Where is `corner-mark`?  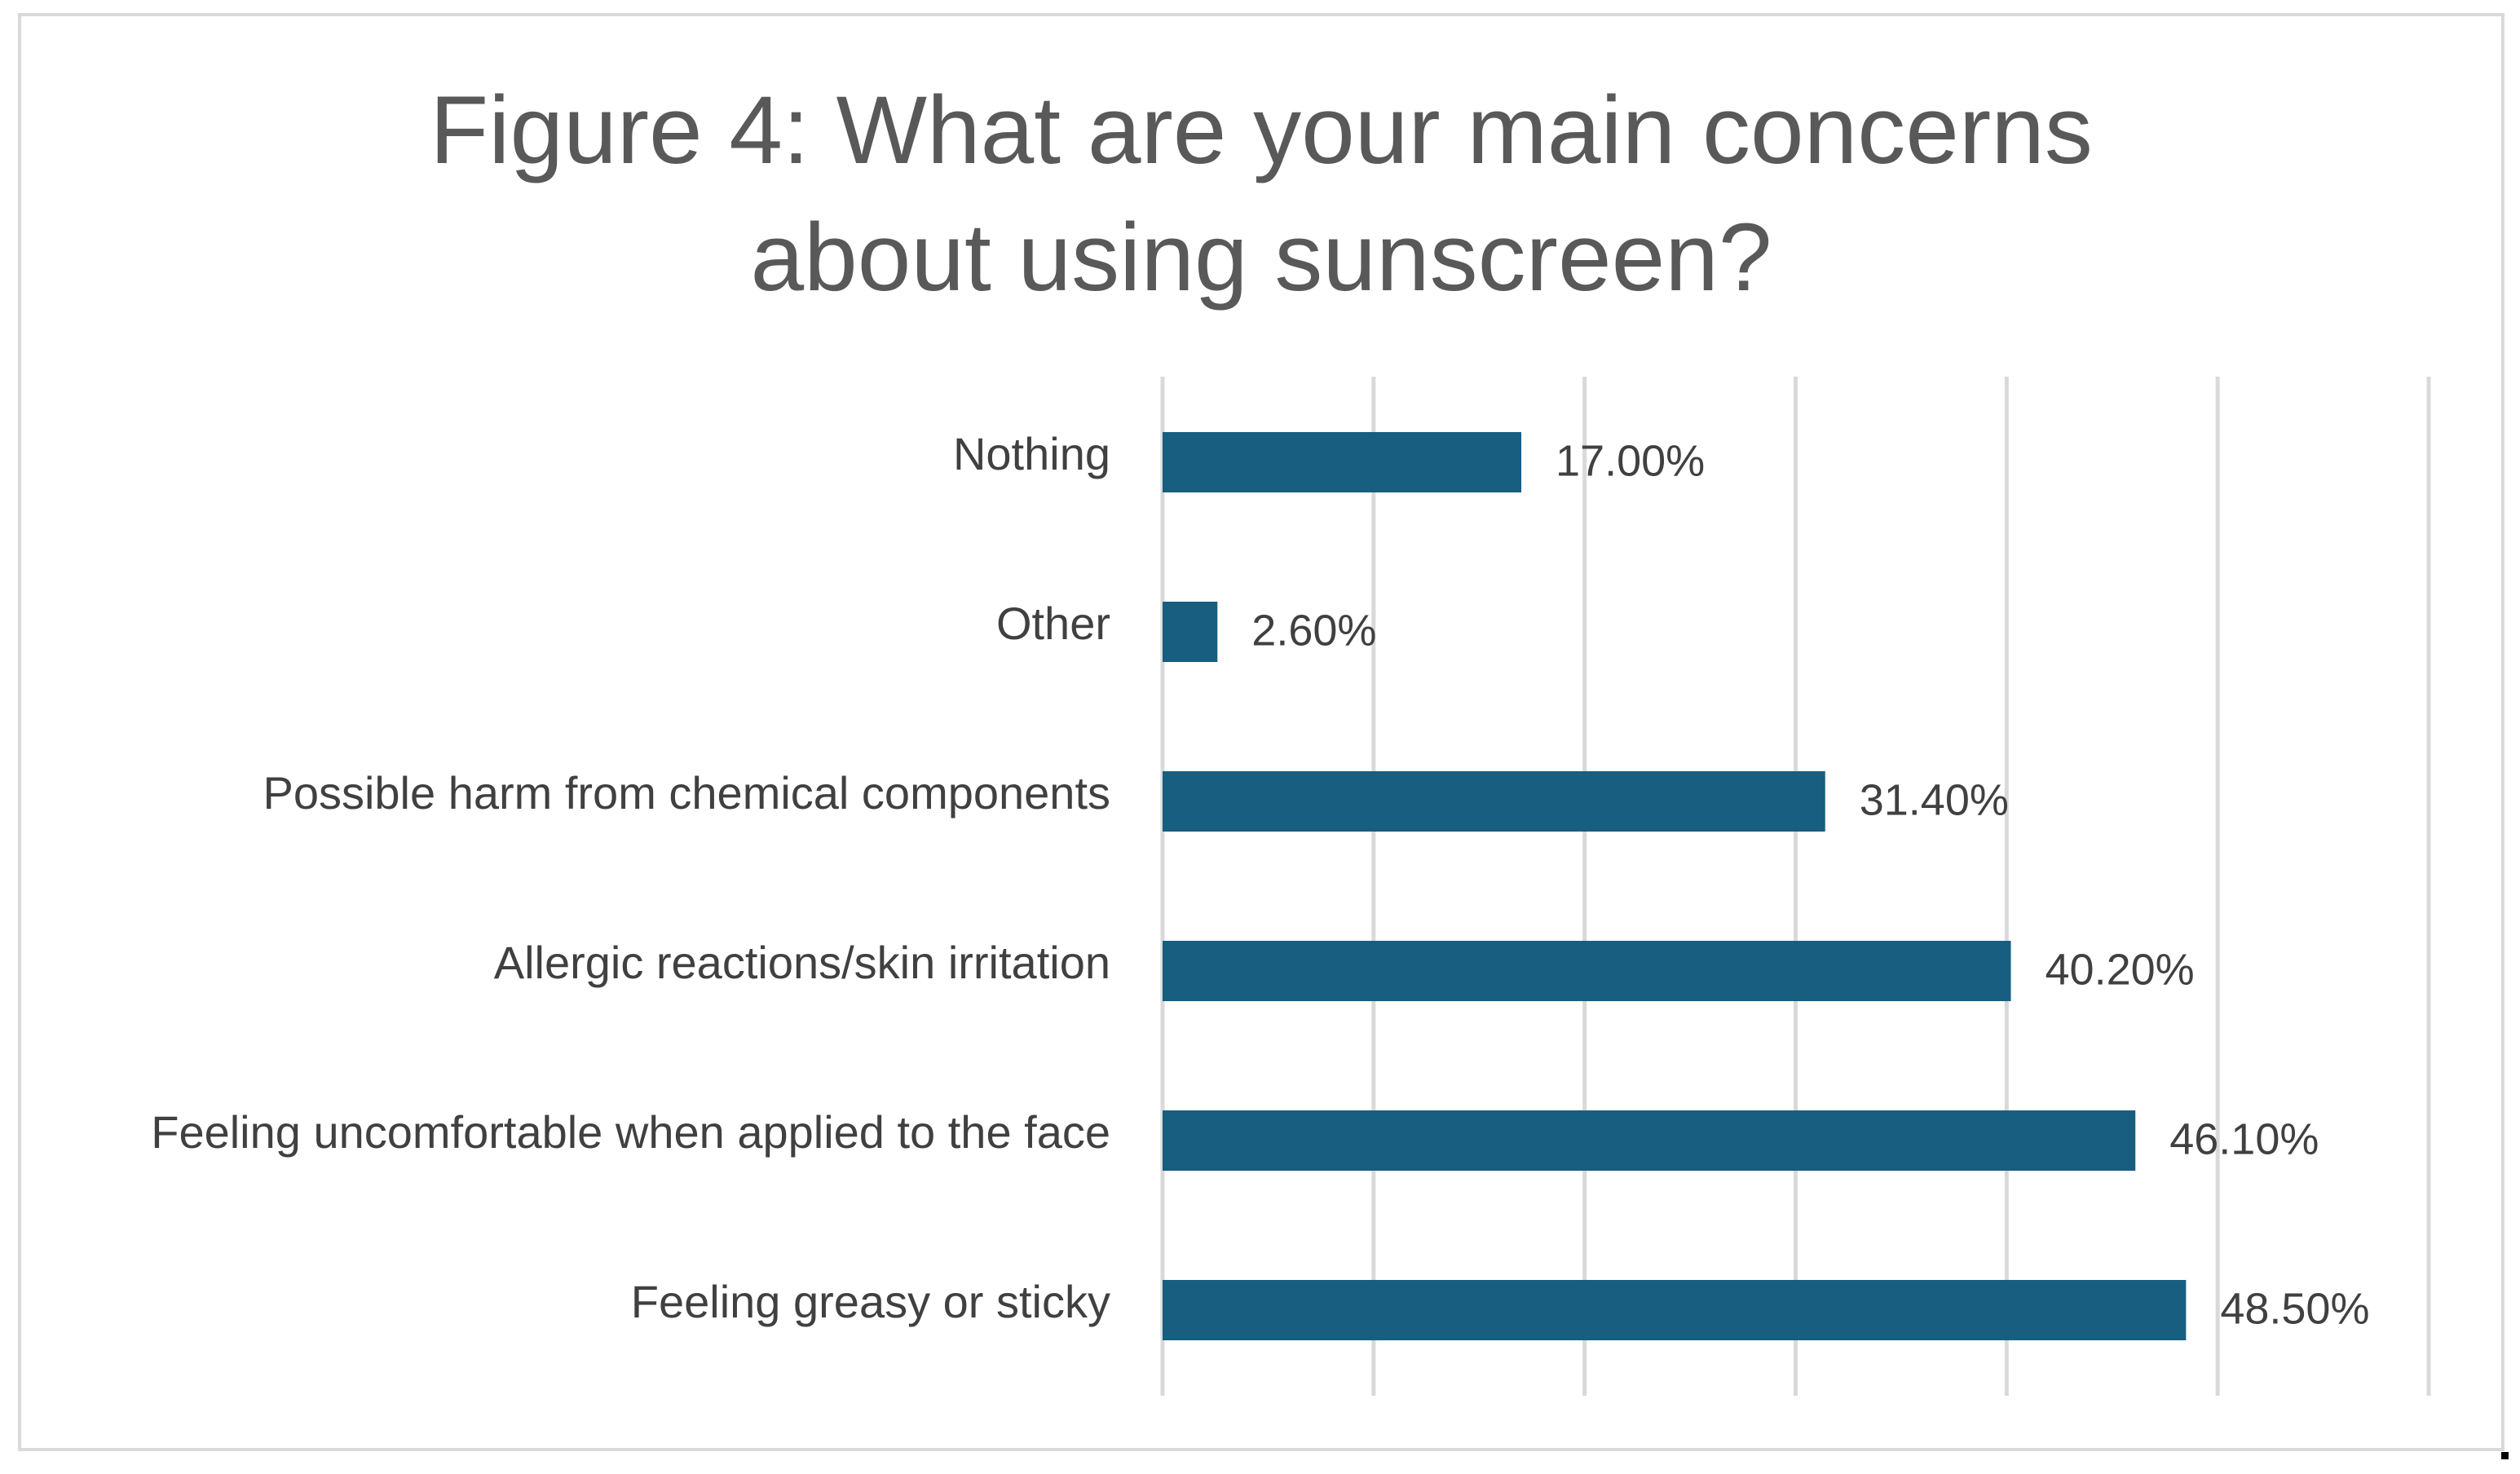 corner-mark is located at coordinates (2505, 1455).